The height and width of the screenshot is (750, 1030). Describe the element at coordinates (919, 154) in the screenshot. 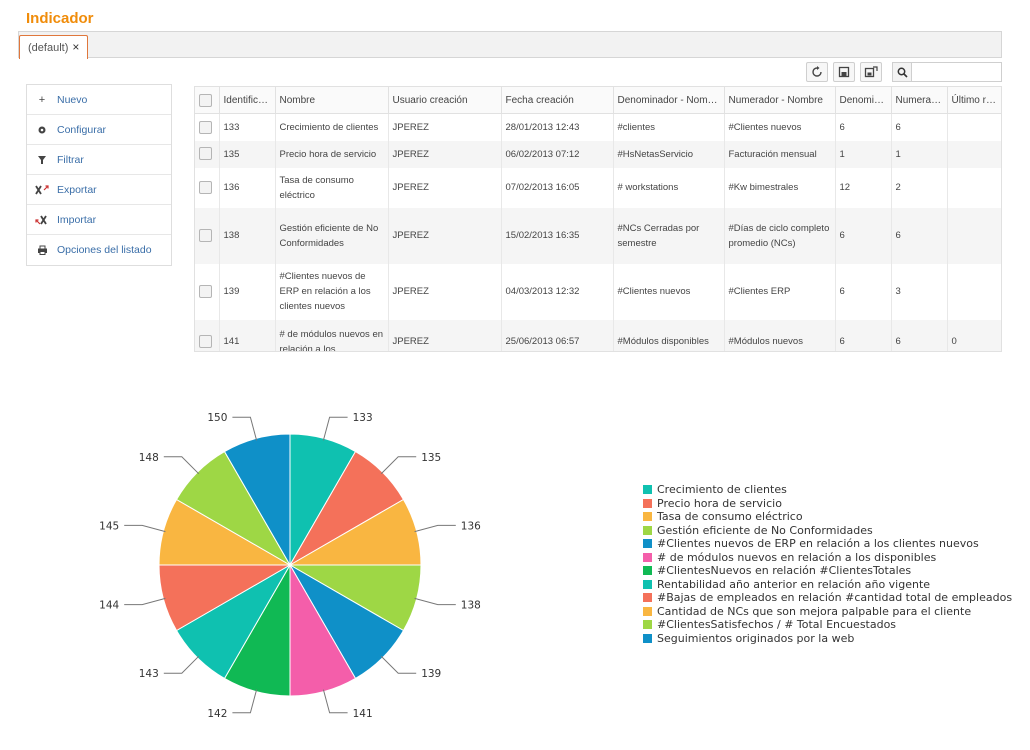

I see `table-cell: 1` at that location.